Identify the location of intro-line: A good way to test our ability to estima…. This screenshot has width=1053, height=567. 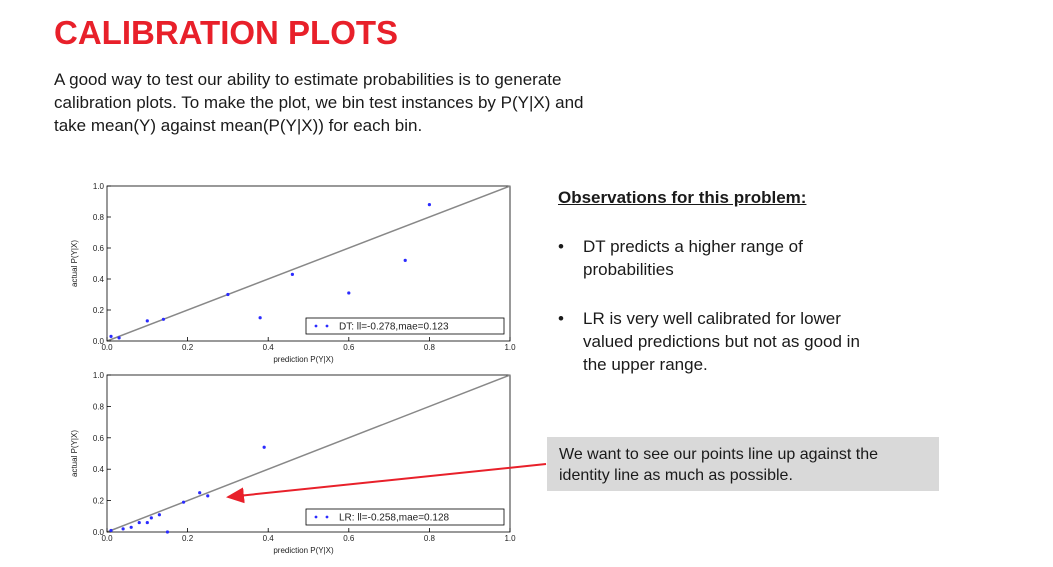
(308, 79).